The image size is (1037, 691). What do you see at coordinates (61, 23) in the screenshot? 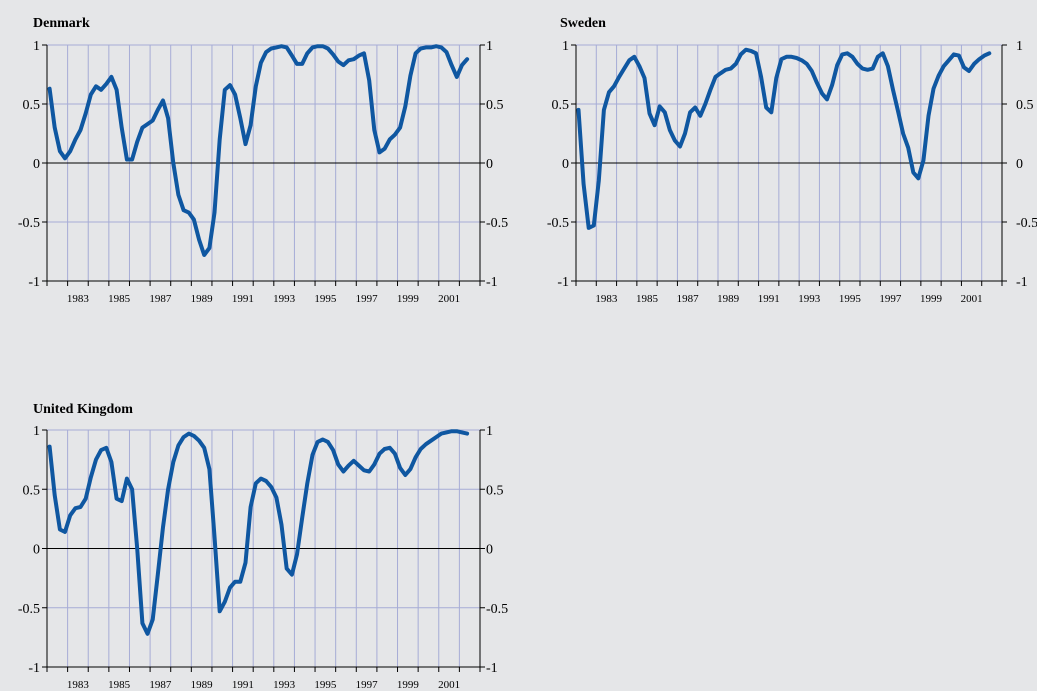
I see `chart-title: Denmark` at bounding box center [61, 23].